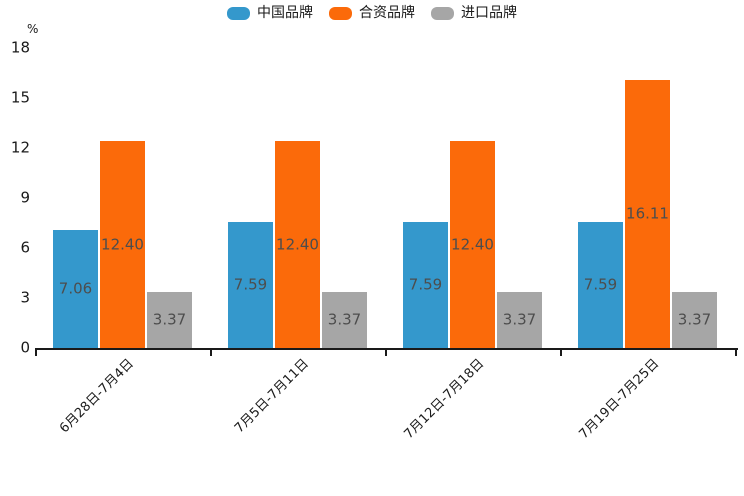 Image resolution: width=744 pixels, height=496 pixels. Describe the element at coordinates (20, 47) in the screenshot. I see `y-tick-label: 18` at that location.